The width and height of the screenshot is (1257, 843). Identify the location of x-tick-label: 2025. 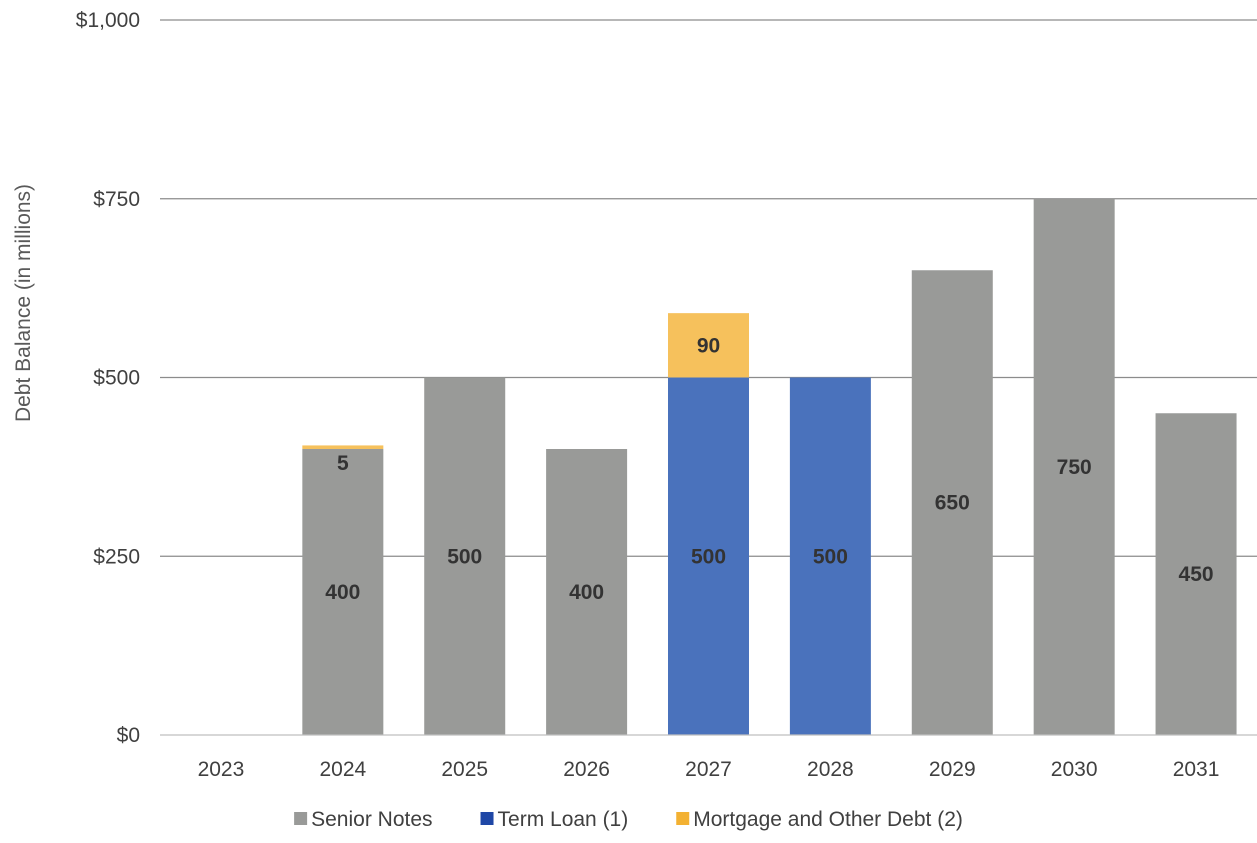
(464, 769).